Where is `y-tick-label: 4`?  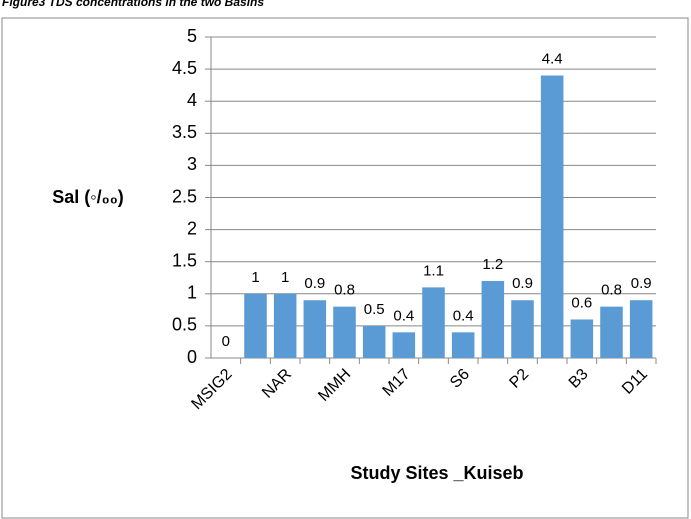 y-tick-label: 4 is located at coordinates (192, 100).